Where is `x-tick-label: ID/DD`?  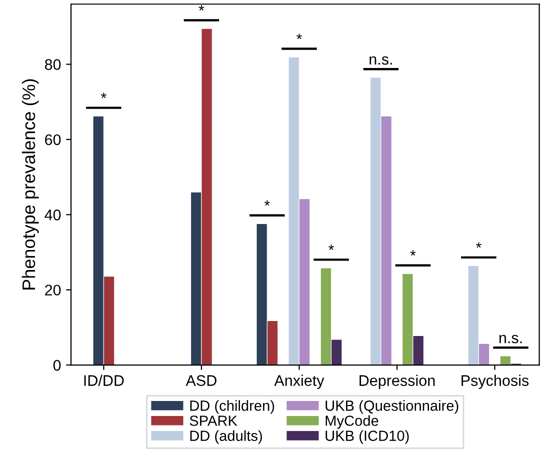 x-tick-label: ID/DD is located at coordinates (104, 380).